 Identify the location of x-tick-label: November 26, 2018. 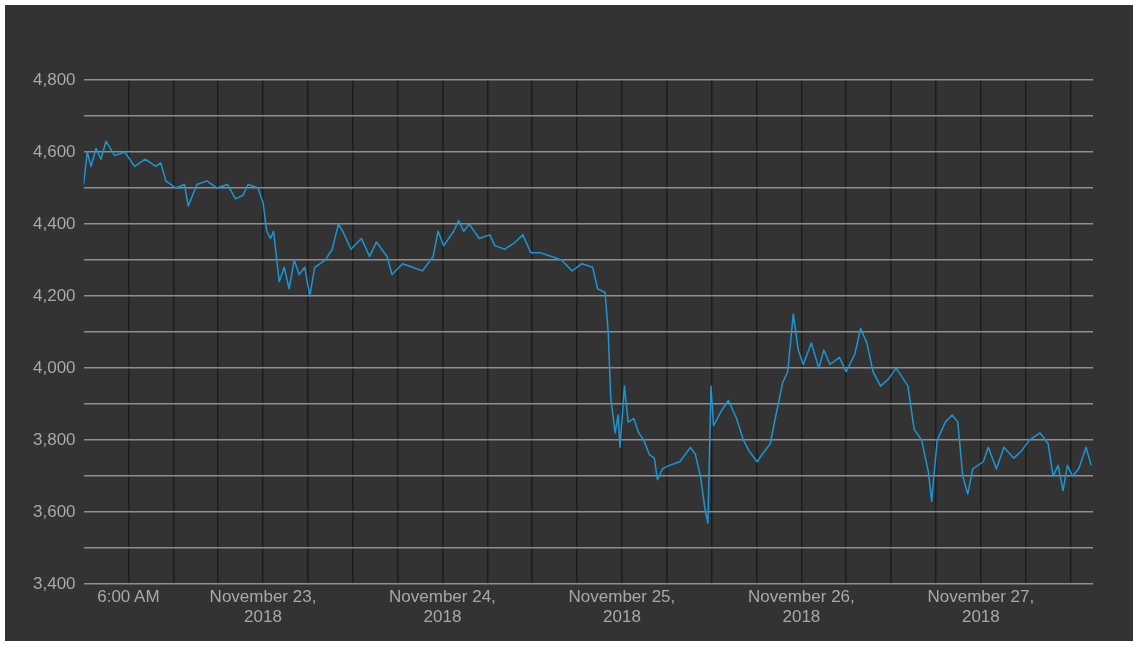
(801, 607).